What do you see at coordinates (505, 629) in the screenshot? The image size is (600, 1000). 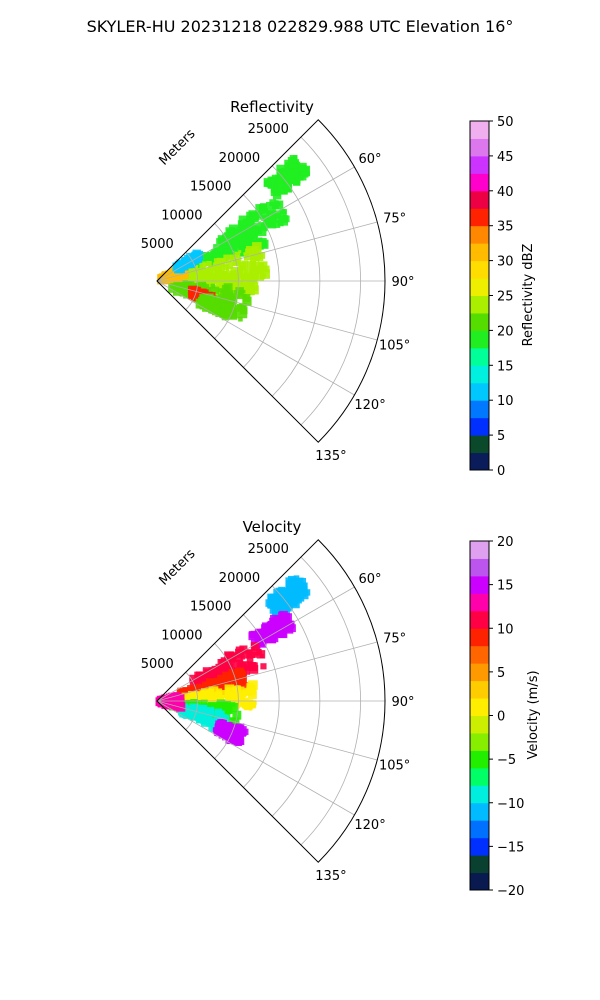 I see `colorbar-tick-label: 10` at bounding box center [505, 629].